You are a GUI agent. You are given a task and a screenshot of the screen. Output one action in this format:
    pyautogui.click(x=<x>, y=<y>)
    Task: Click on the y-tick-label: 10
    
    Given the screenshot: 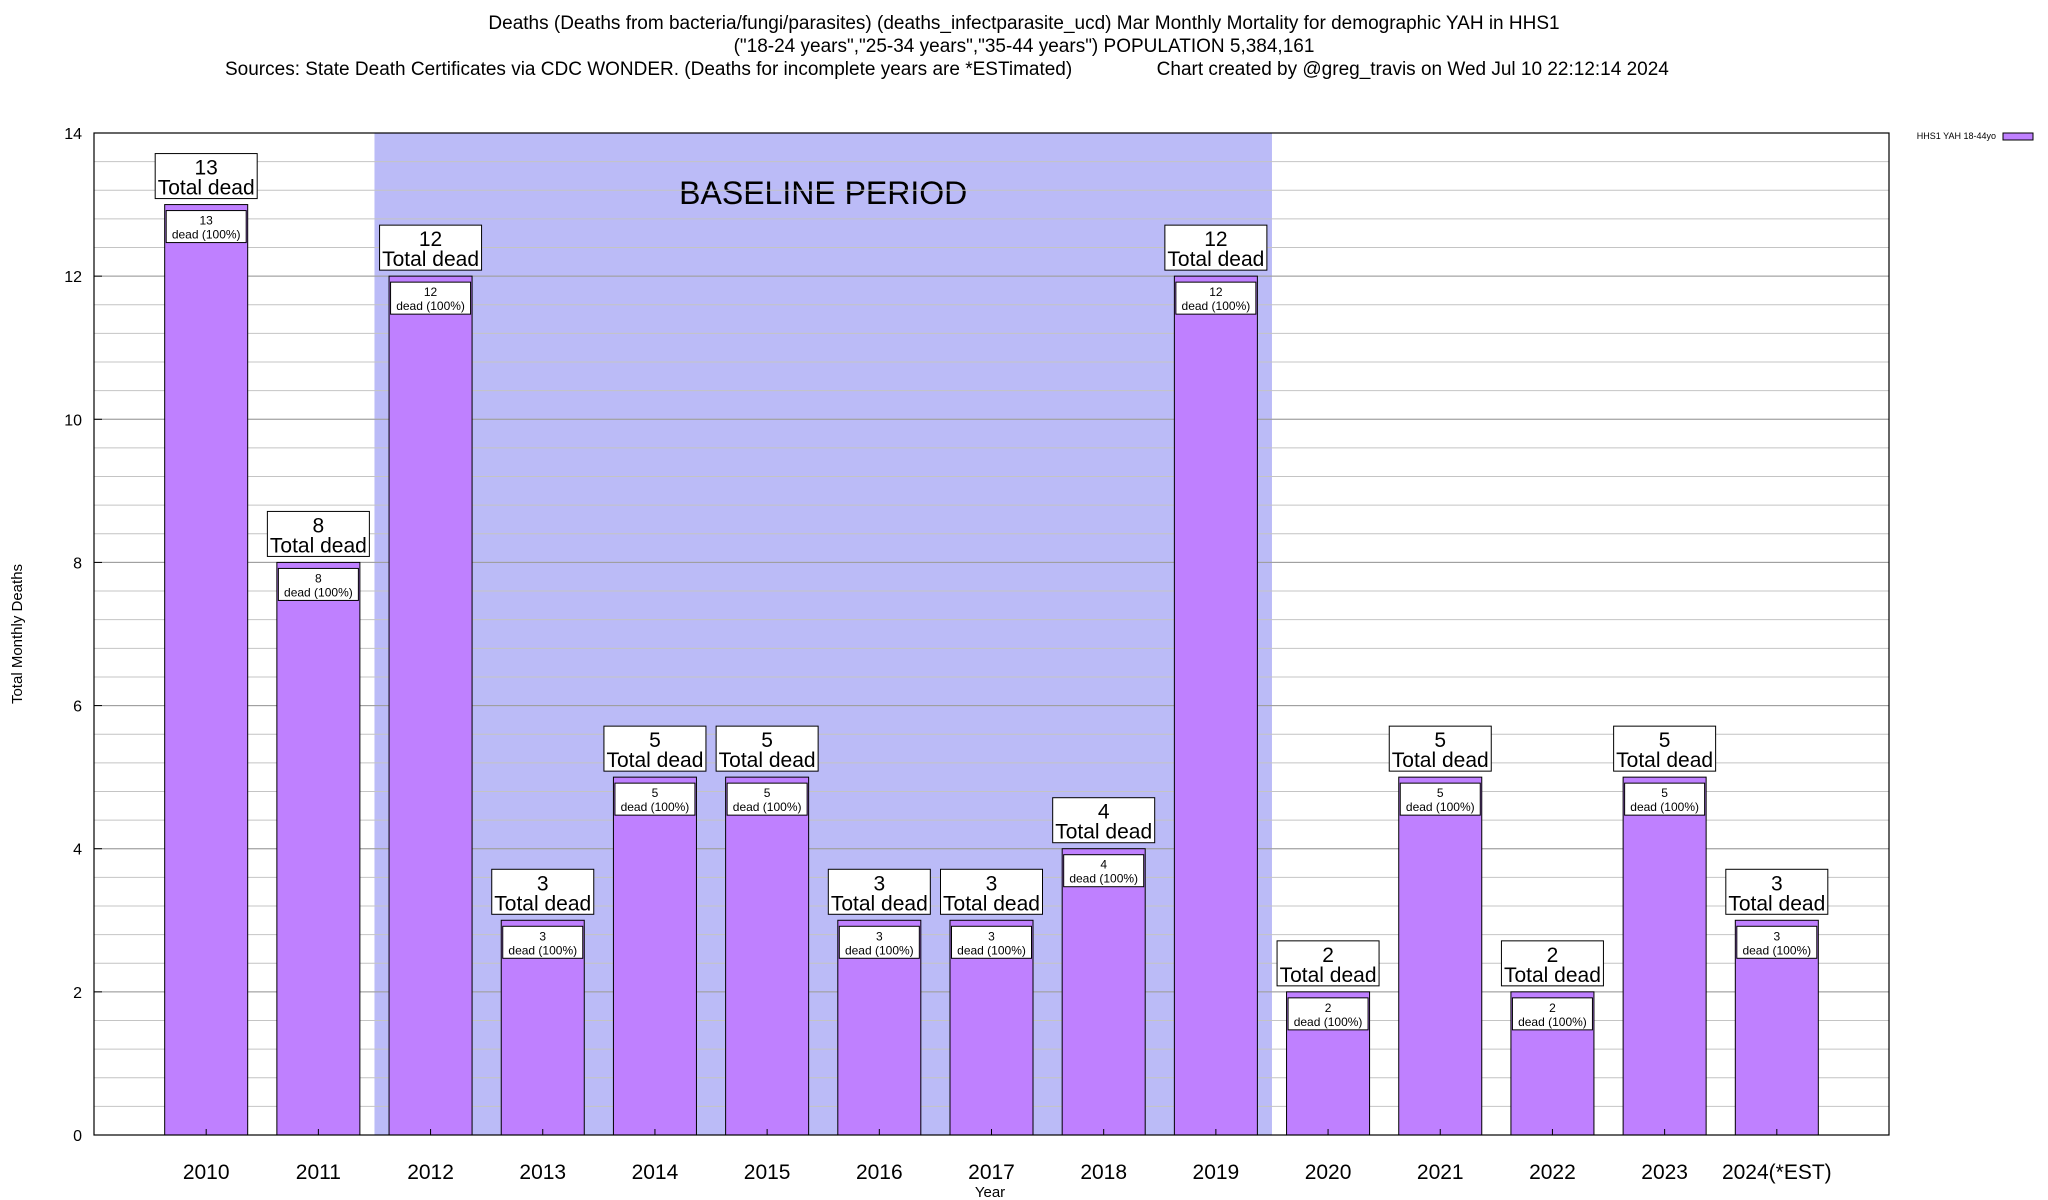 What is the action you would take?
    pyautogui.click(x=73, y=420)
    